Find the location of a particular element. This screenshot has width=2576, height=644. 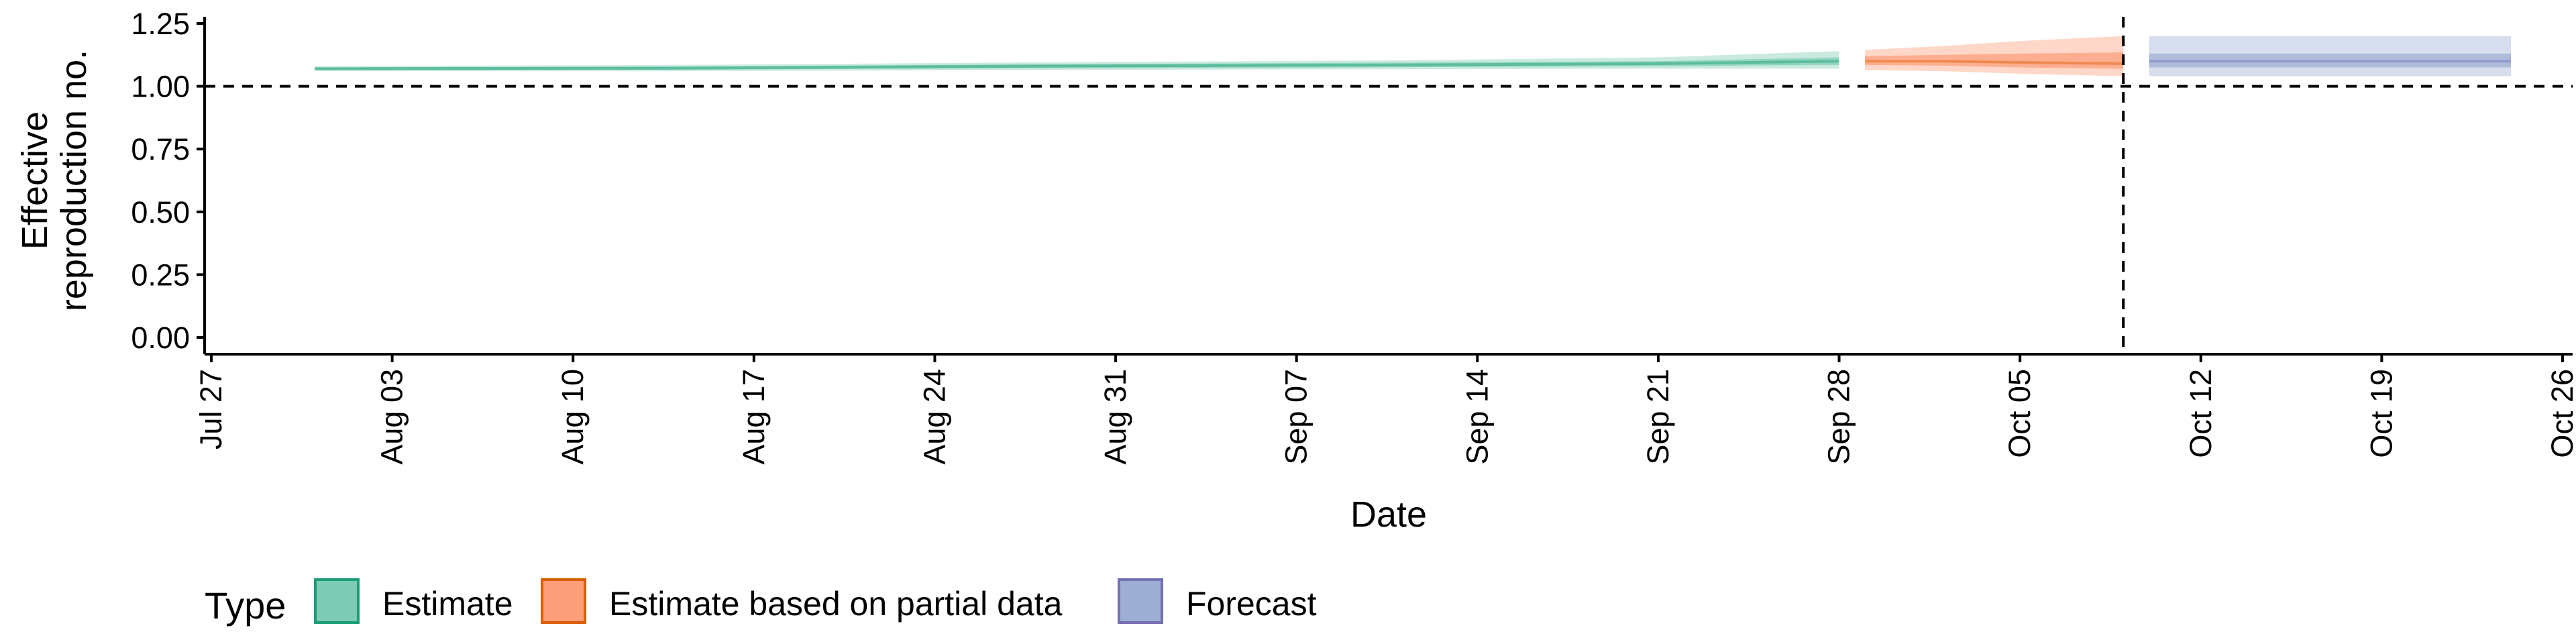

legend-label: Estimate is located at coordinates (447, 604).